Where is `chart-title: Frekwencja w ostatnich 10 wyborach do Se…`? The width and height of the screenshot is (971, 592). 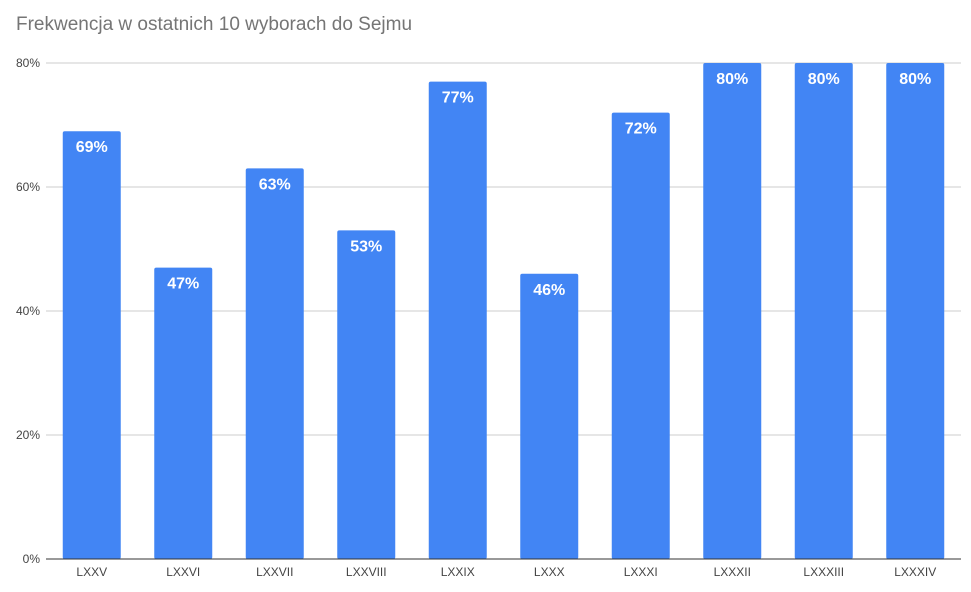 chart-title: Frekwencja w ostatnich 10 wyborach do Se… is located at coordinates (214, 24).